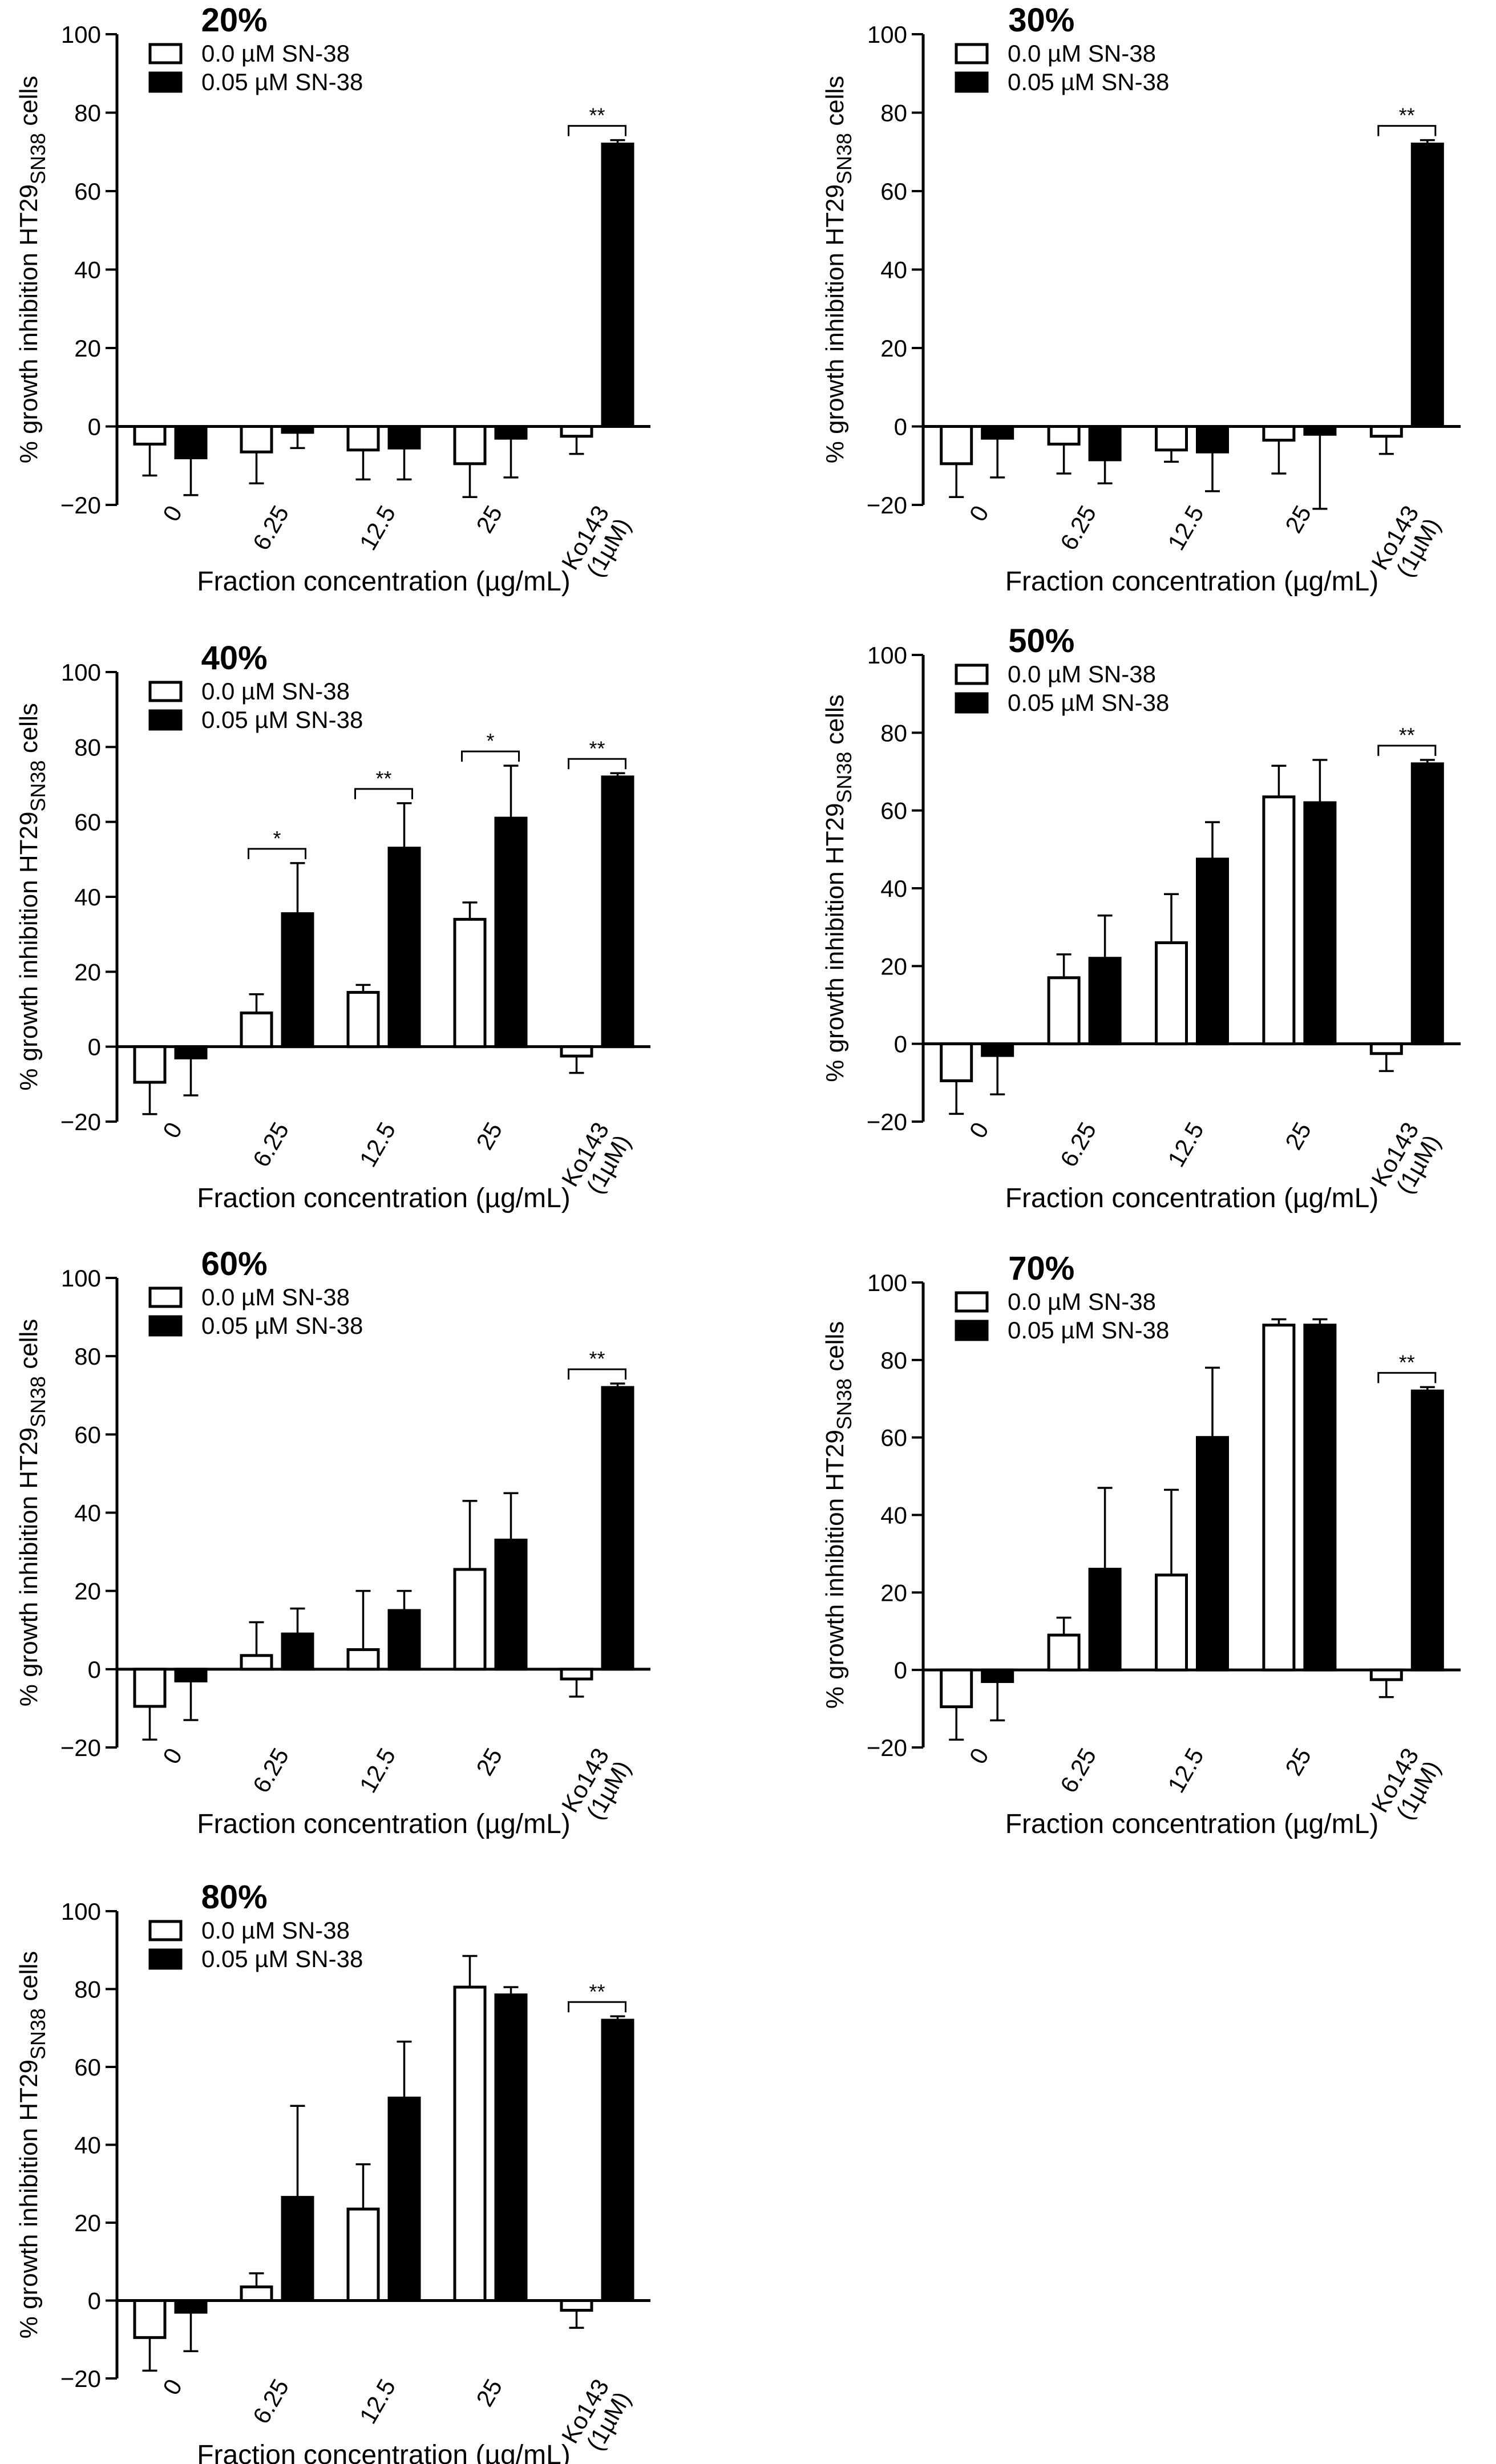 The width and height of the screenshot is (1496, 2464). I want to click on y-tick-label: 100, so click(81, 1912).